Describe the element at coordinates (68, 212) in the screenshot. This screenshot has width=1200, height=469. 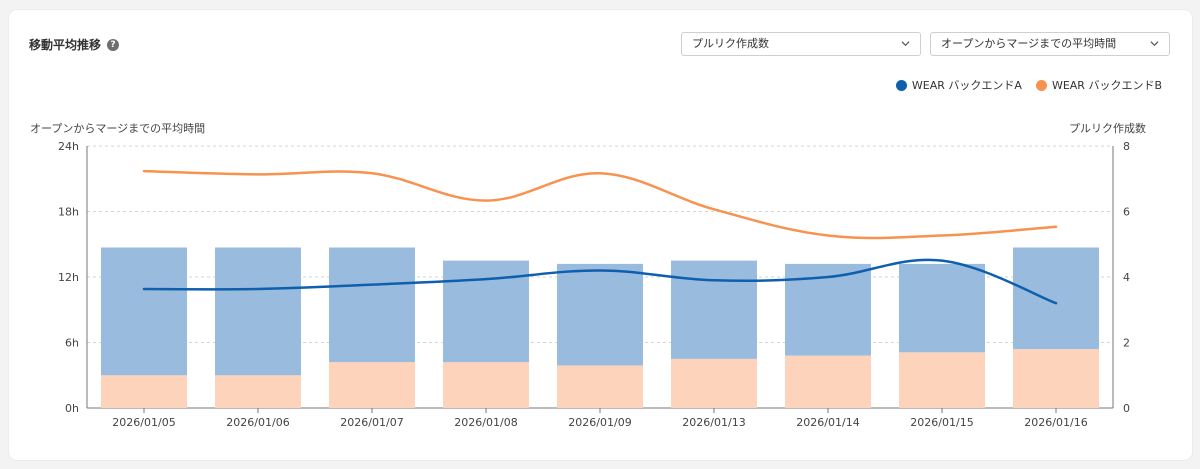
I see `left-tick-label: 18h` at that location.